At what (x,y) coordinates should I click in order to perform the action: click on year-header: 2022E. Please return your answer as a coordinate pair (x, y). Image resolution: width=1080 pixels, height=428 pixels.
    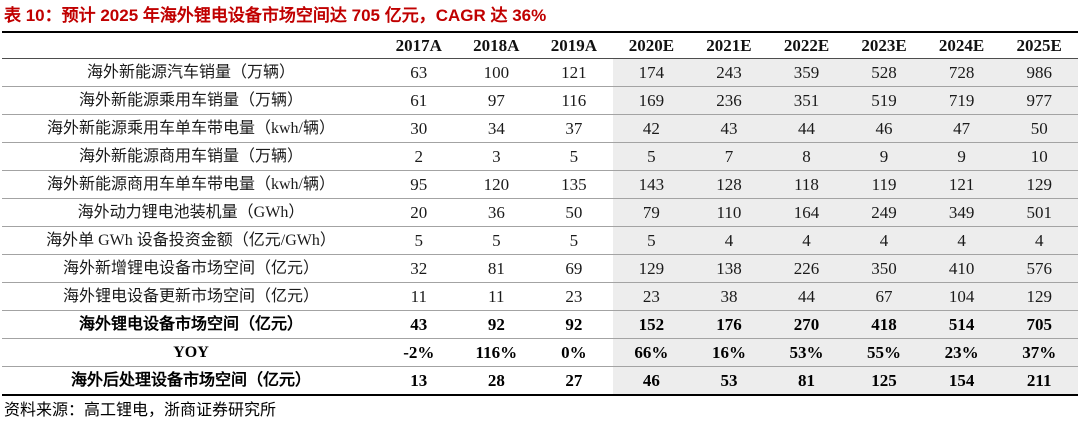
    Looking at the image, I should click on (806, 45).